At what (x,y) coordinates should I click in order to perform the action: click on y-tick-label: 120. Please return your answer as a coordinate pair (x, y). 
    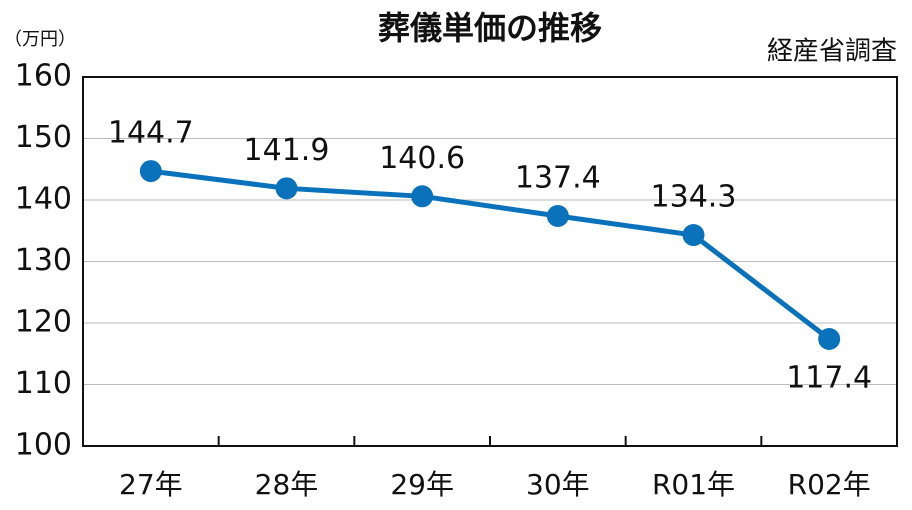
    Looking at the image, I should click on (43, 322).